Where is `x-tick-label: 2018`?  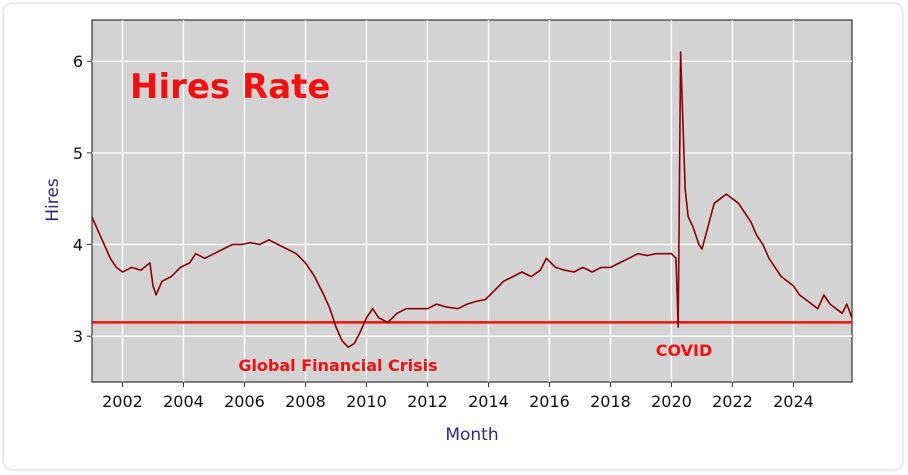
x-tick-label: 2018 is located at coordinates (610, 401).